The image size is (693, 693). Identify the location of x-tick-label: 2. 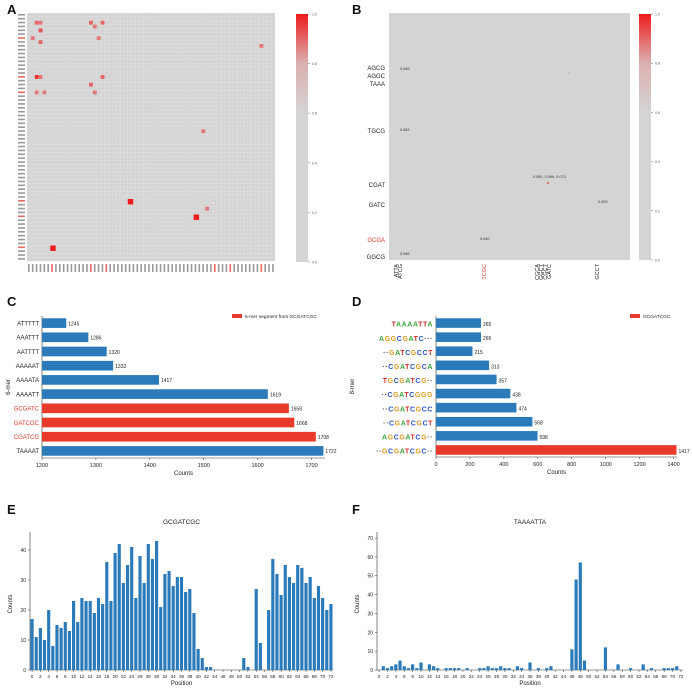
(40, 676).